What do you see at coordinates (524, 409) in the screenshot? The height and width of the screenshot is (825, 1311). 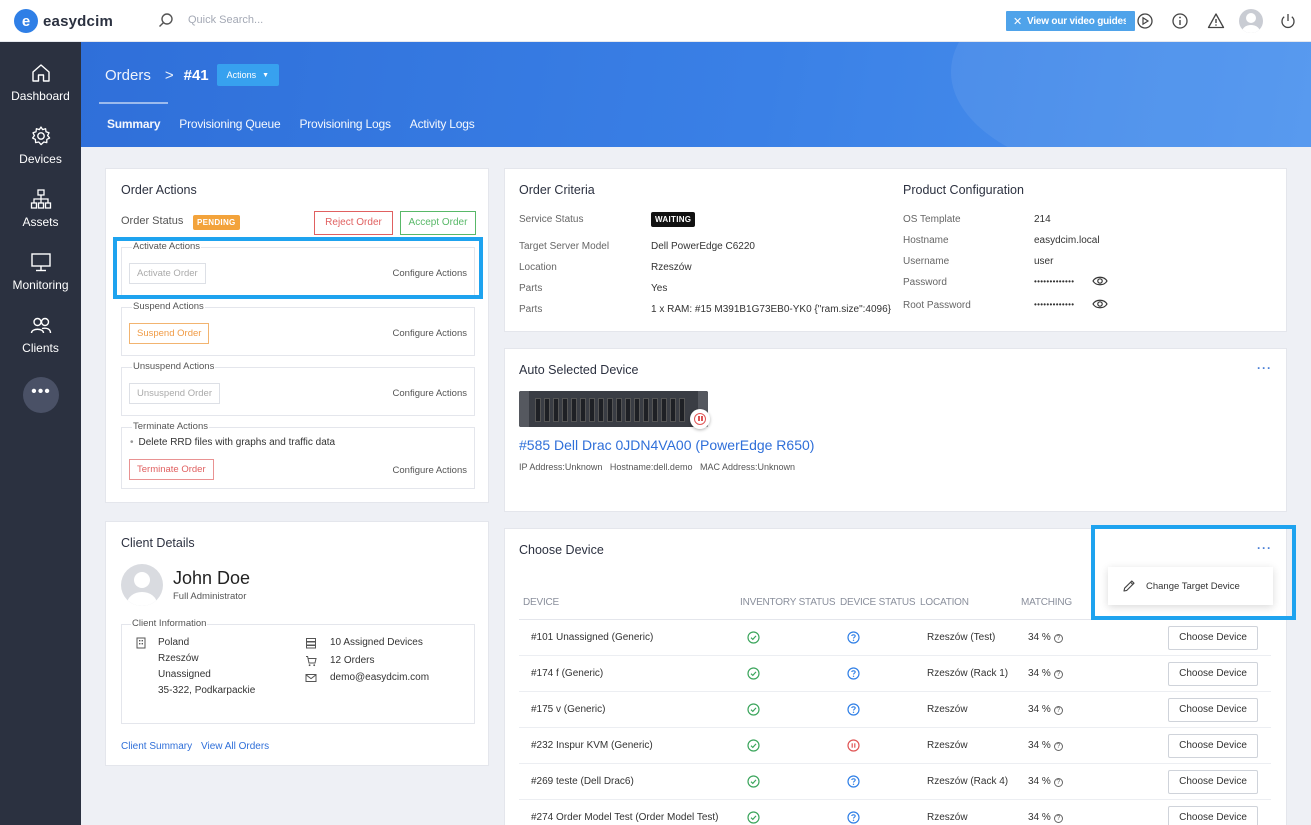 I see `server-ear` at bounding box center [524, 409].